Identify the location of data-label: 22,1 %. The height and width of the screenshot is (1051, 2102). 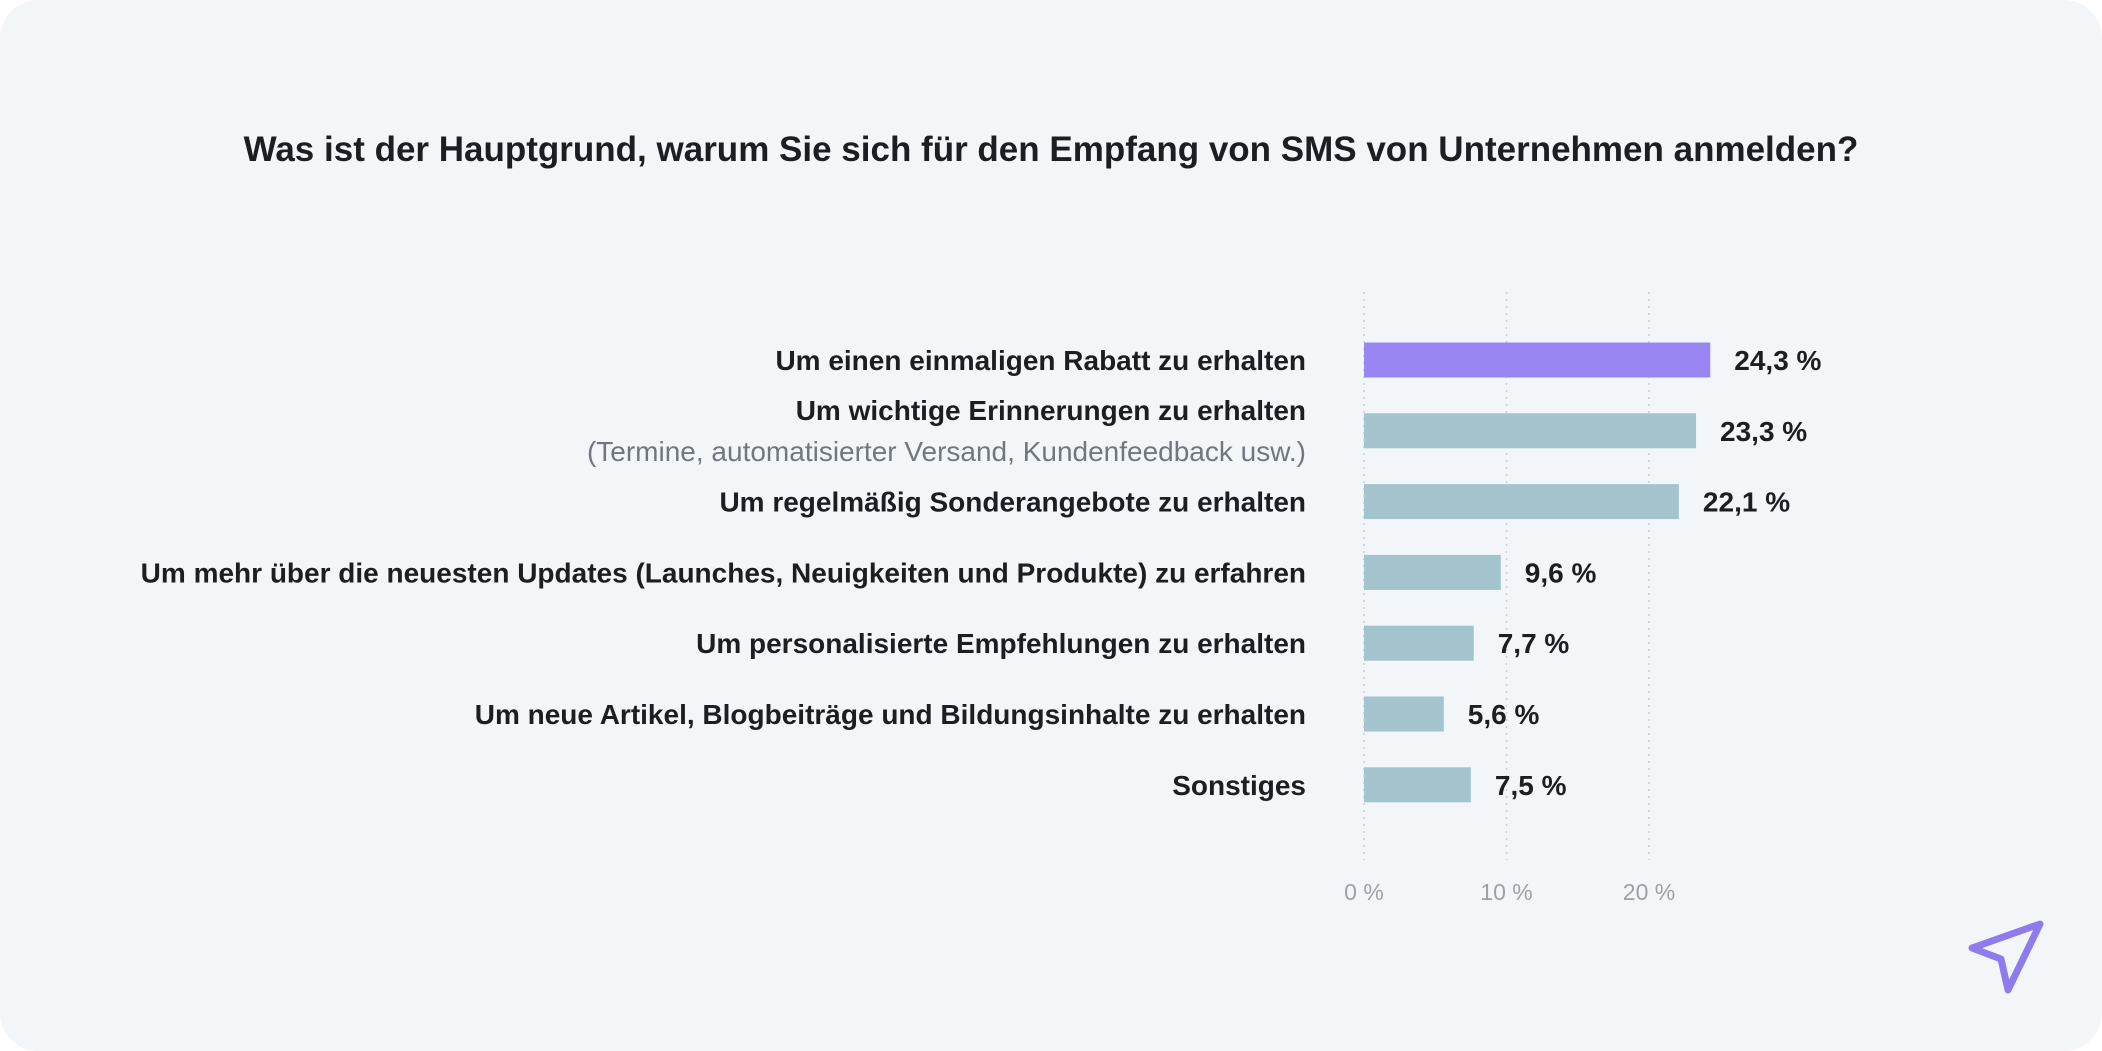
(1746, 502).